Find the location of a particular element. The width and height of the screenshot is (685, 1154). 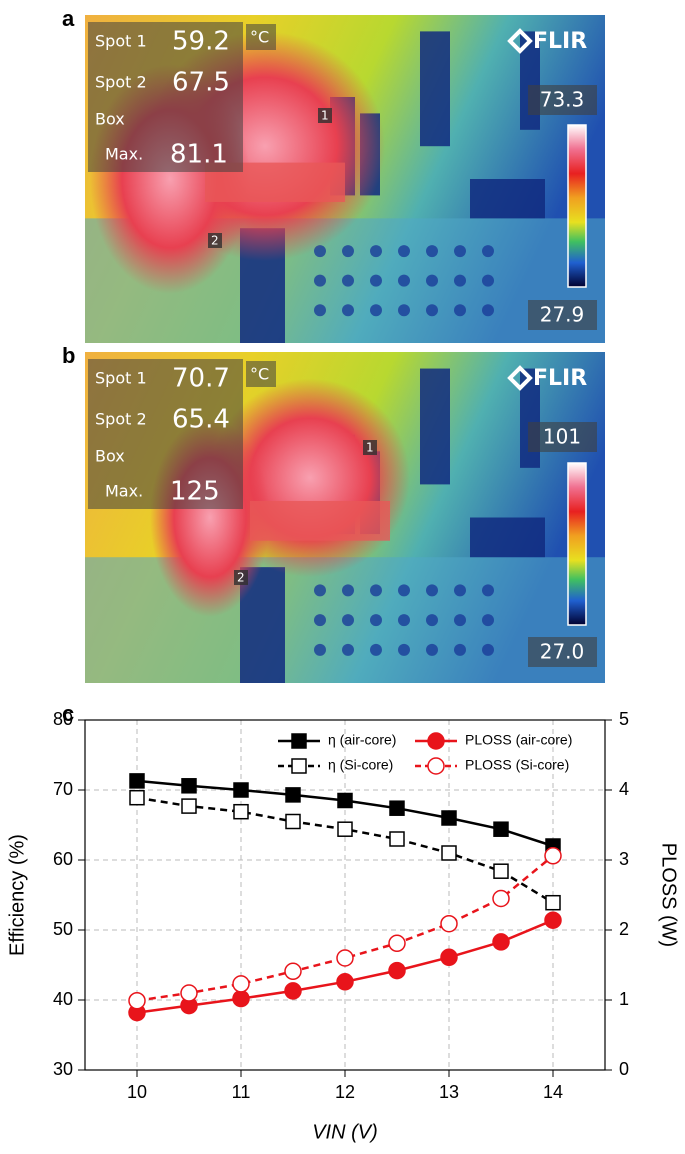

legend-label: η (air-core) is located at coordinates (362, 740).